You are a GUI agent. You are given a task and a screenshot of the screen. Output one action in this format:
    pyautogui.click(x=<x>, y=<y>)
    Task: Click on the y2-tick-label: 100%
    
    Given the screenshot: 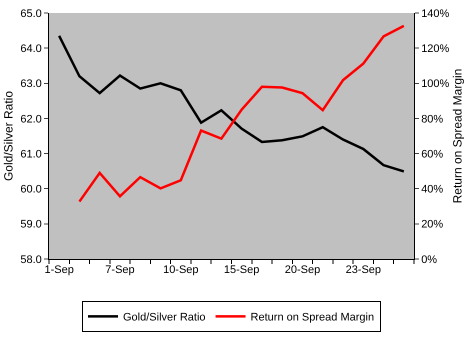 What is the action you would take?
    pyautogui.click(x=435, y=84)
    